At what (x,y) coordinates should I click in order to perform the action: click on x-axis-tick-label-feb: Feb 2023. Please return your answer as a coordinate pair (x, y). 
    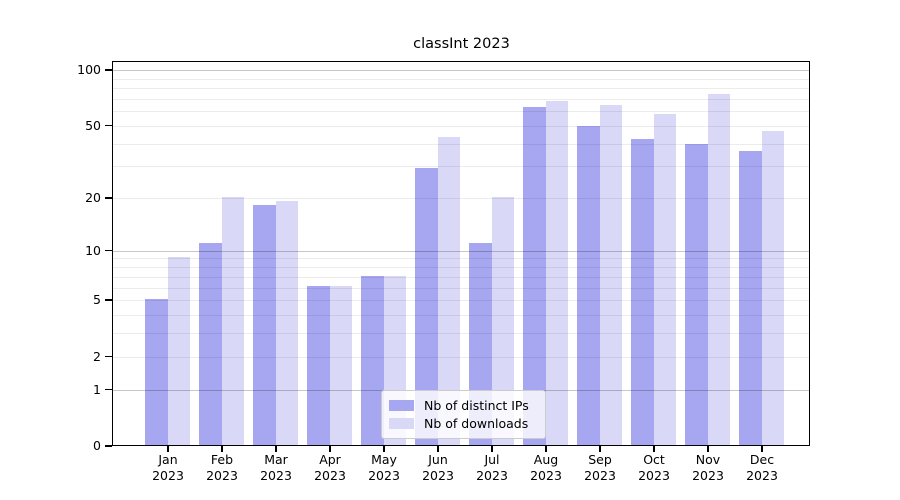
    Looking at the image, I should click on (222, 468).